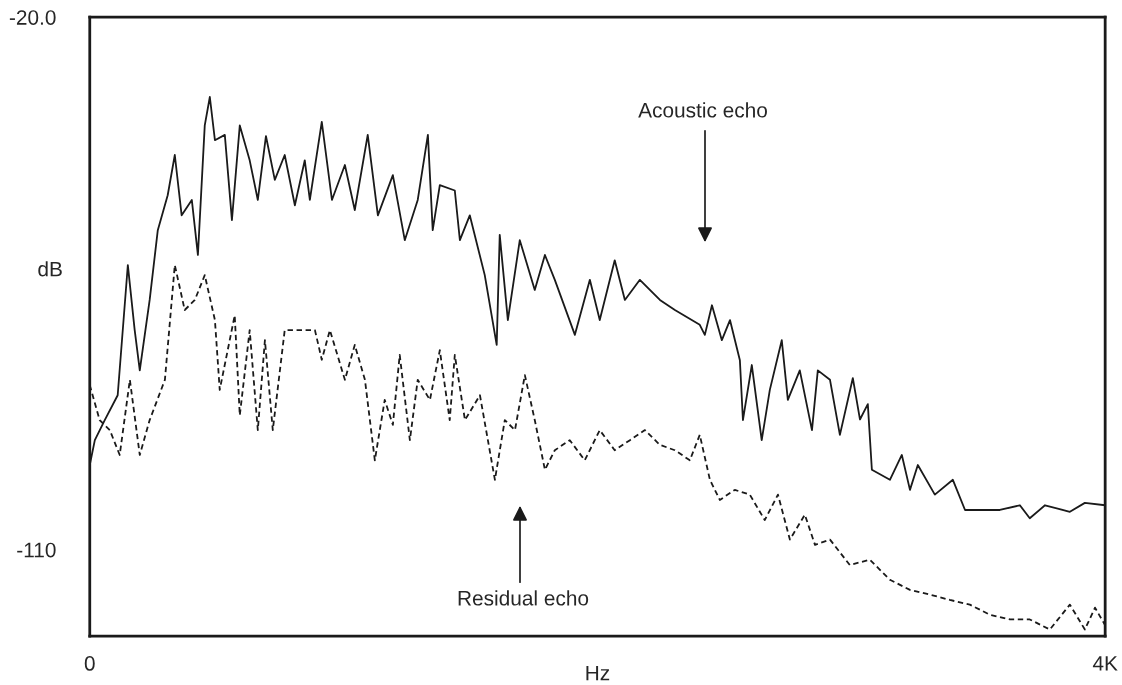  I want to click on x-tick-label: 0, so click(89, 663).